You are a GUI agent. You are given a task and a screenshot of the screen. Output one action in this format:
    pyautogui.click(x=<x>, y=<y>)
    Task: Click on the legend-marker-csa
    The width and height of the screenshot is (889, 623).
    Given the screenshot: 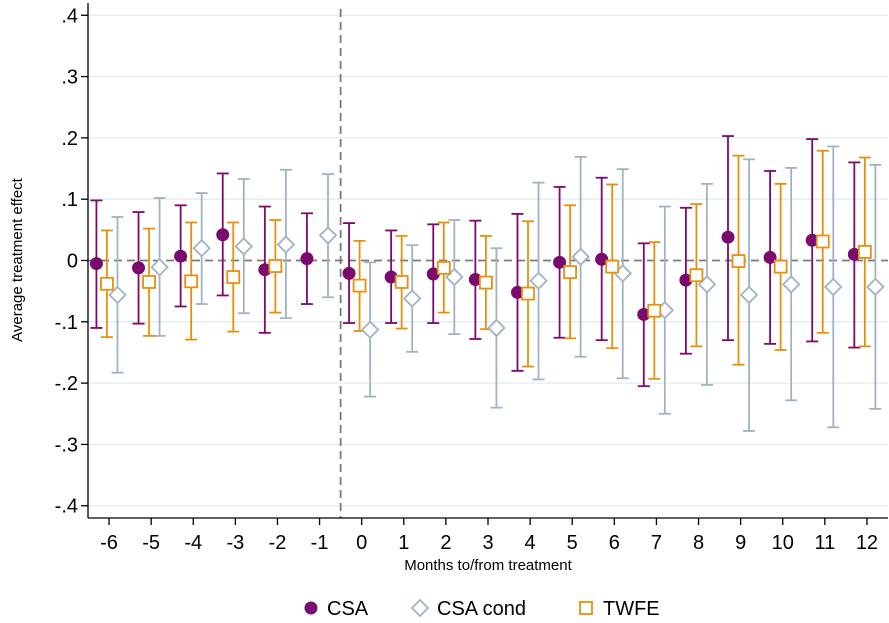 What is the action you would take?
    pyautogui.click(x=311, y=608)
    